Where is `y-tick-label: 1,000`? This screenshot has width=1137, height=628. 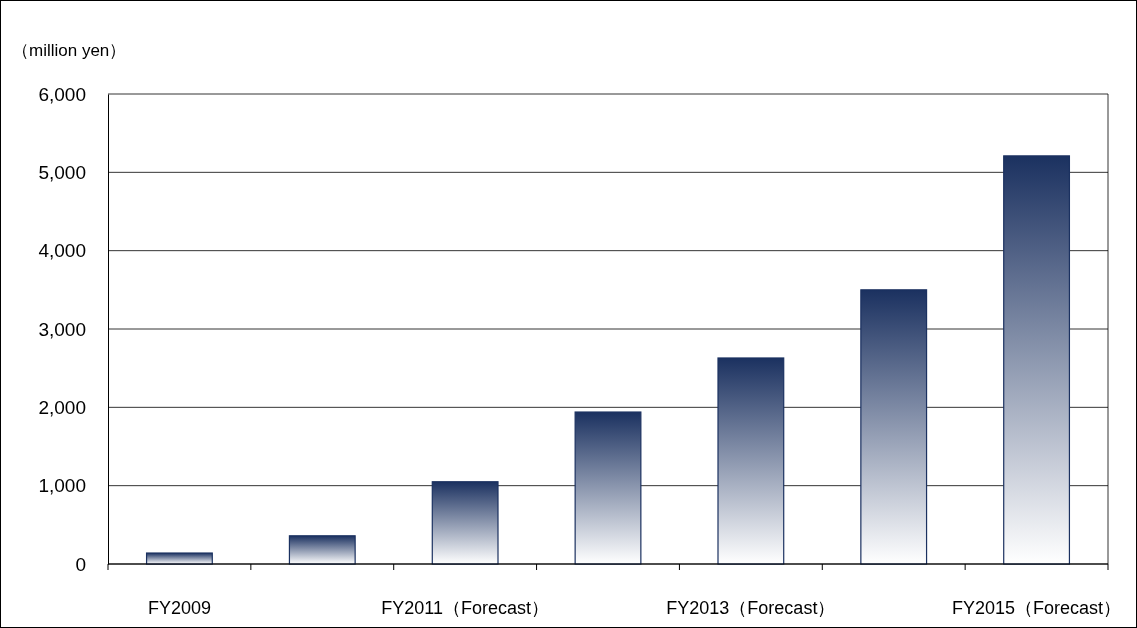 y-tick-label: 1,000 is located at coordinates (62, 486).